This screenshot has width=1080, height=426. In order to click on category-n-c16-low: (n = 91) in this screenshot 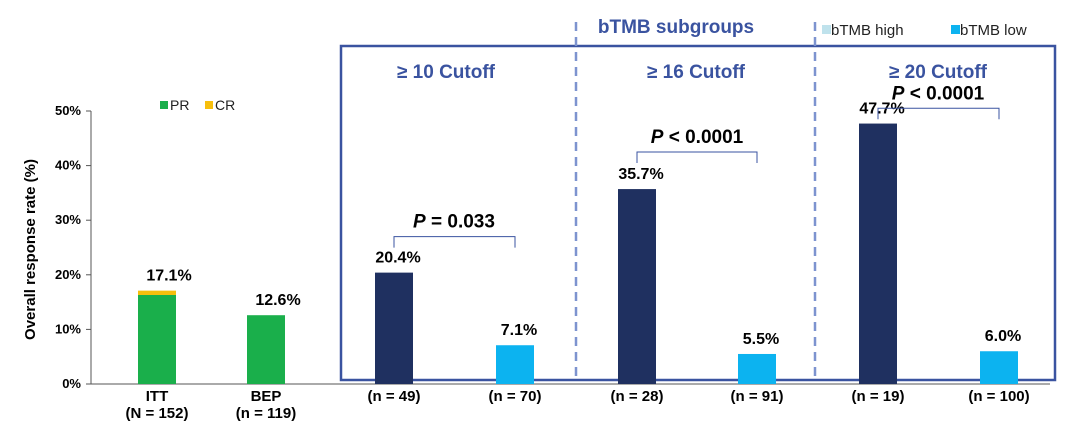, I will do `click(757, 396)`.